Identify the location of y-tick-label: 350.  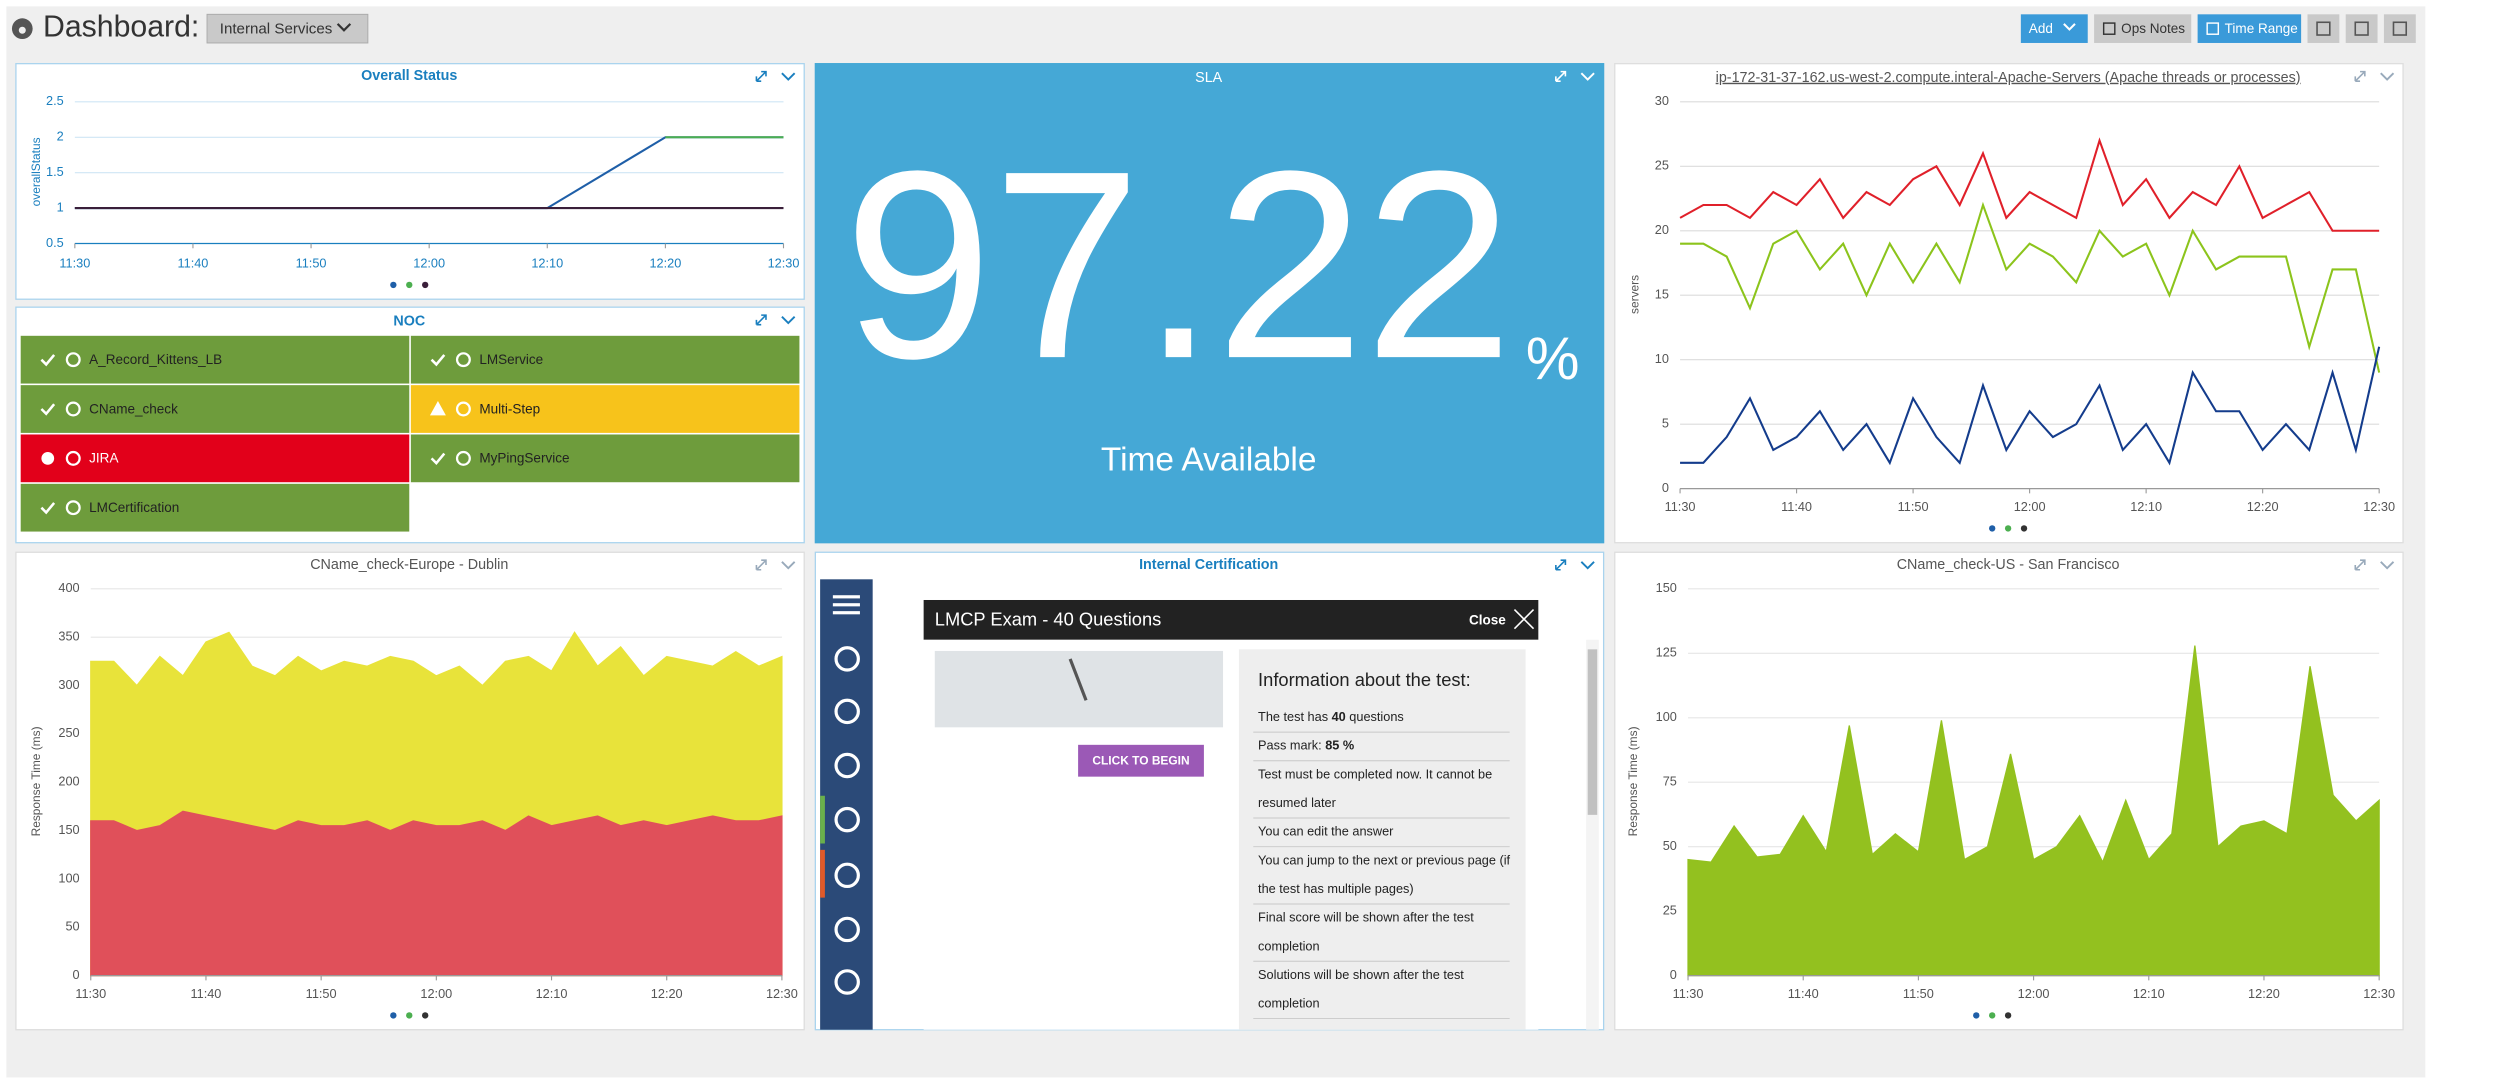
(68, 636).